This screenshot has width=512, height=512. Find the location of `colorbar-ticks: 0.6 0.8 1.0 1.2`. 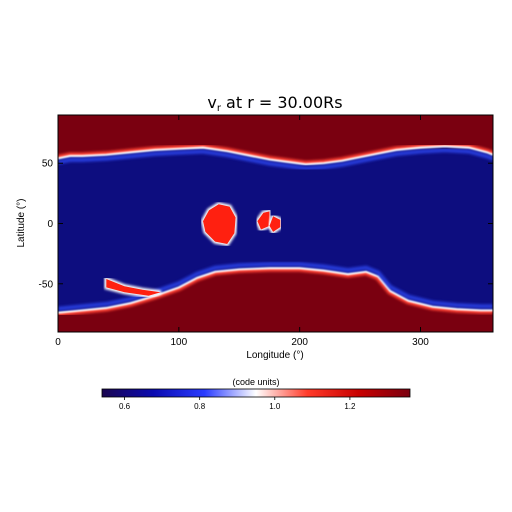

colorbar-ticks: 0.6 0.8 1.0 1.2 is located at coordinates (237, 404).